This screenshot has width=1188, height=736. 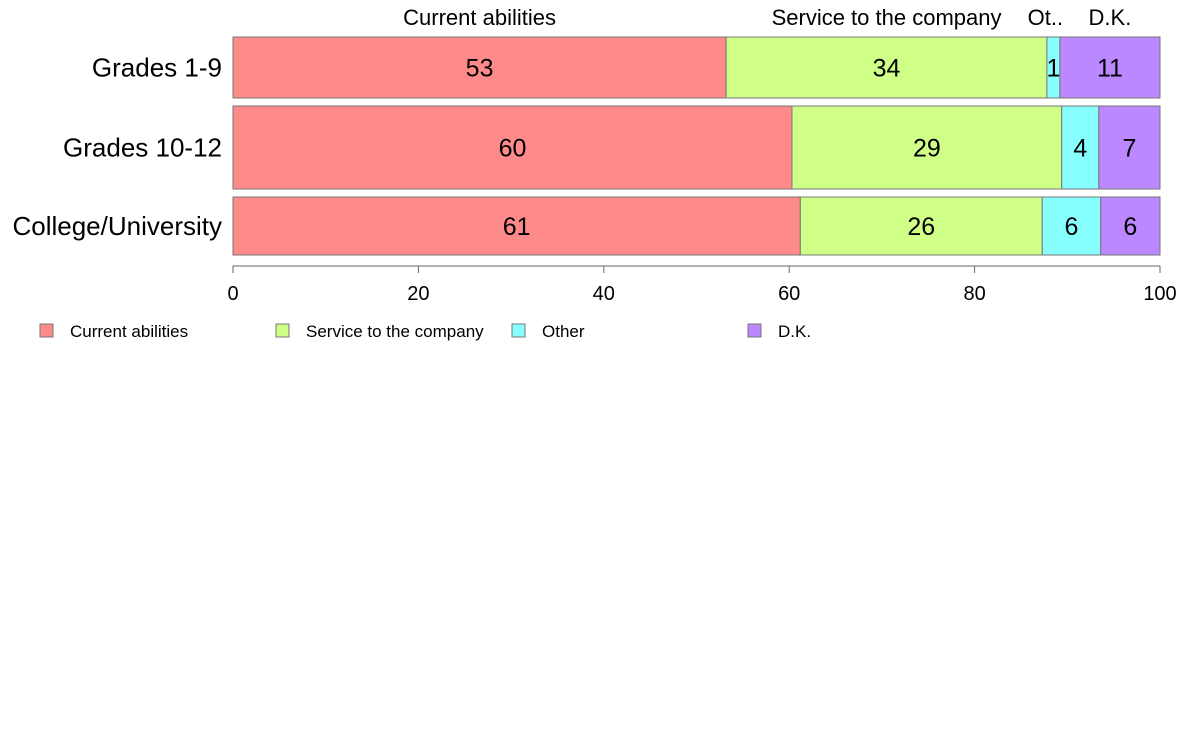 What do you see at coordinates (702, 285) in the screenshot?
I see `x-axis: 0 20 40 60 80 100` at bounding box center [702, 285].